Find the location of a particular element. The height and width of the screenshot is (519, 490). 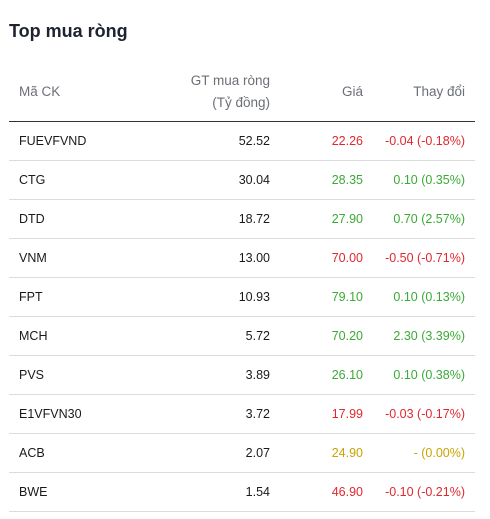

header-net-buy-value: GT mua ròng (Tỷ đồng) is located at coordinates (207, 92).